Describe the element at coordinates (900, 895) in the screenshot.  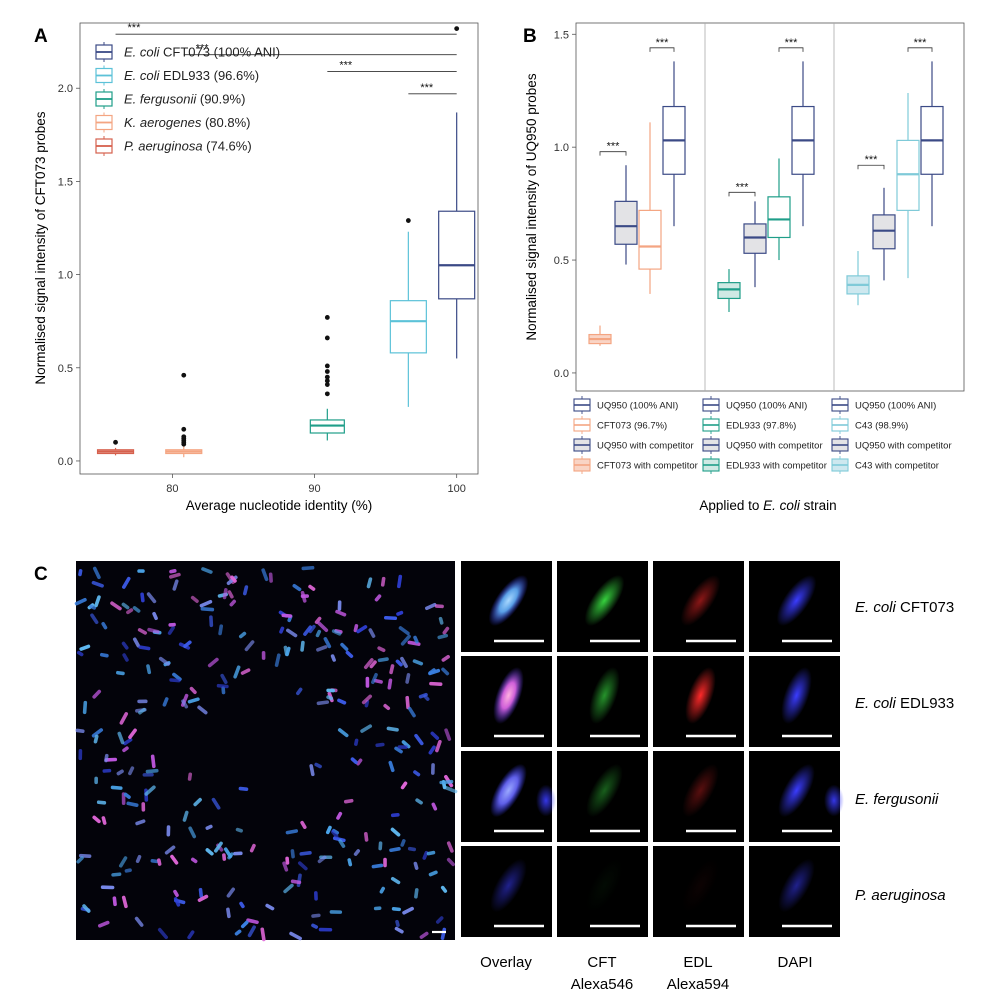
I see `panel-c-row-label: P. aeruginosa` at that location.